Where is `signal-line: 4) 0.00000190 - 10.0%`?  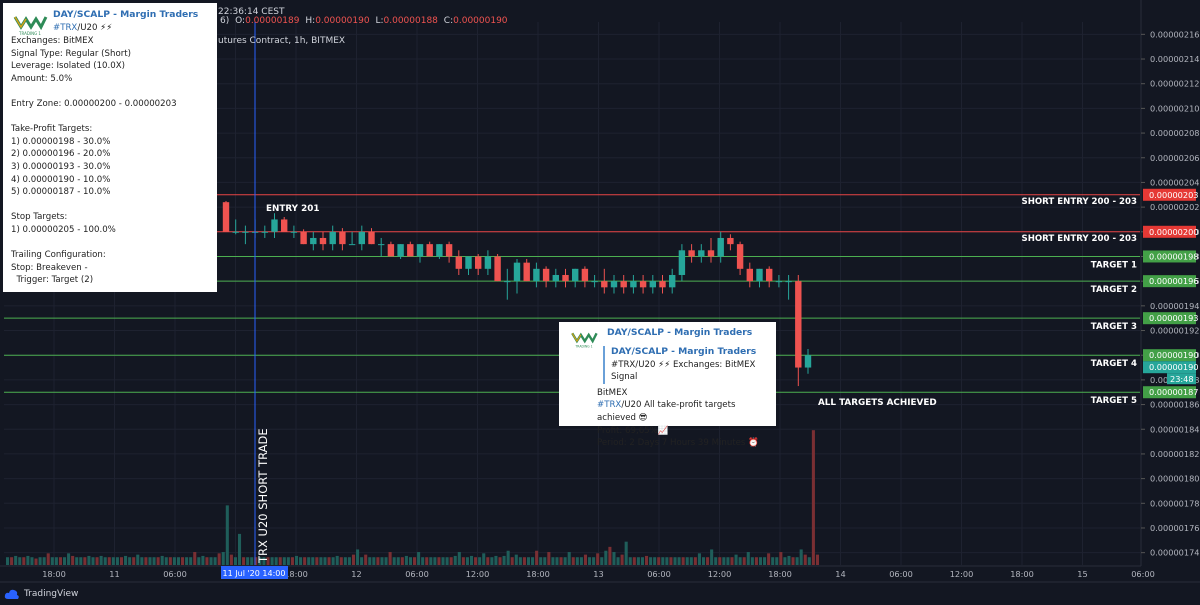 signal-line: 4) 0.00000190 - 10.0% is located at coordinates (61, 179).